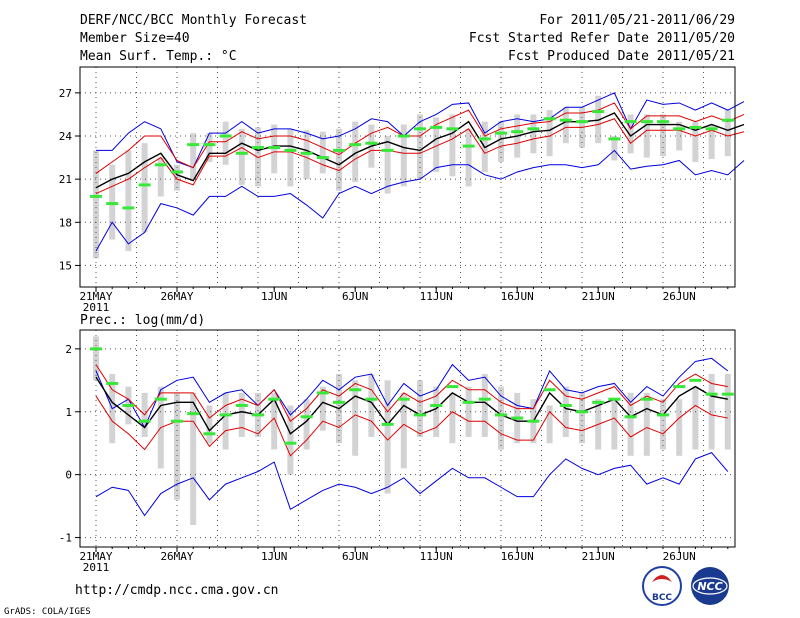 This screenshot has width=800, height=618. I want to click on produced-date-label: Fcst Produced Date 2011/05/21, so click(621, 56).